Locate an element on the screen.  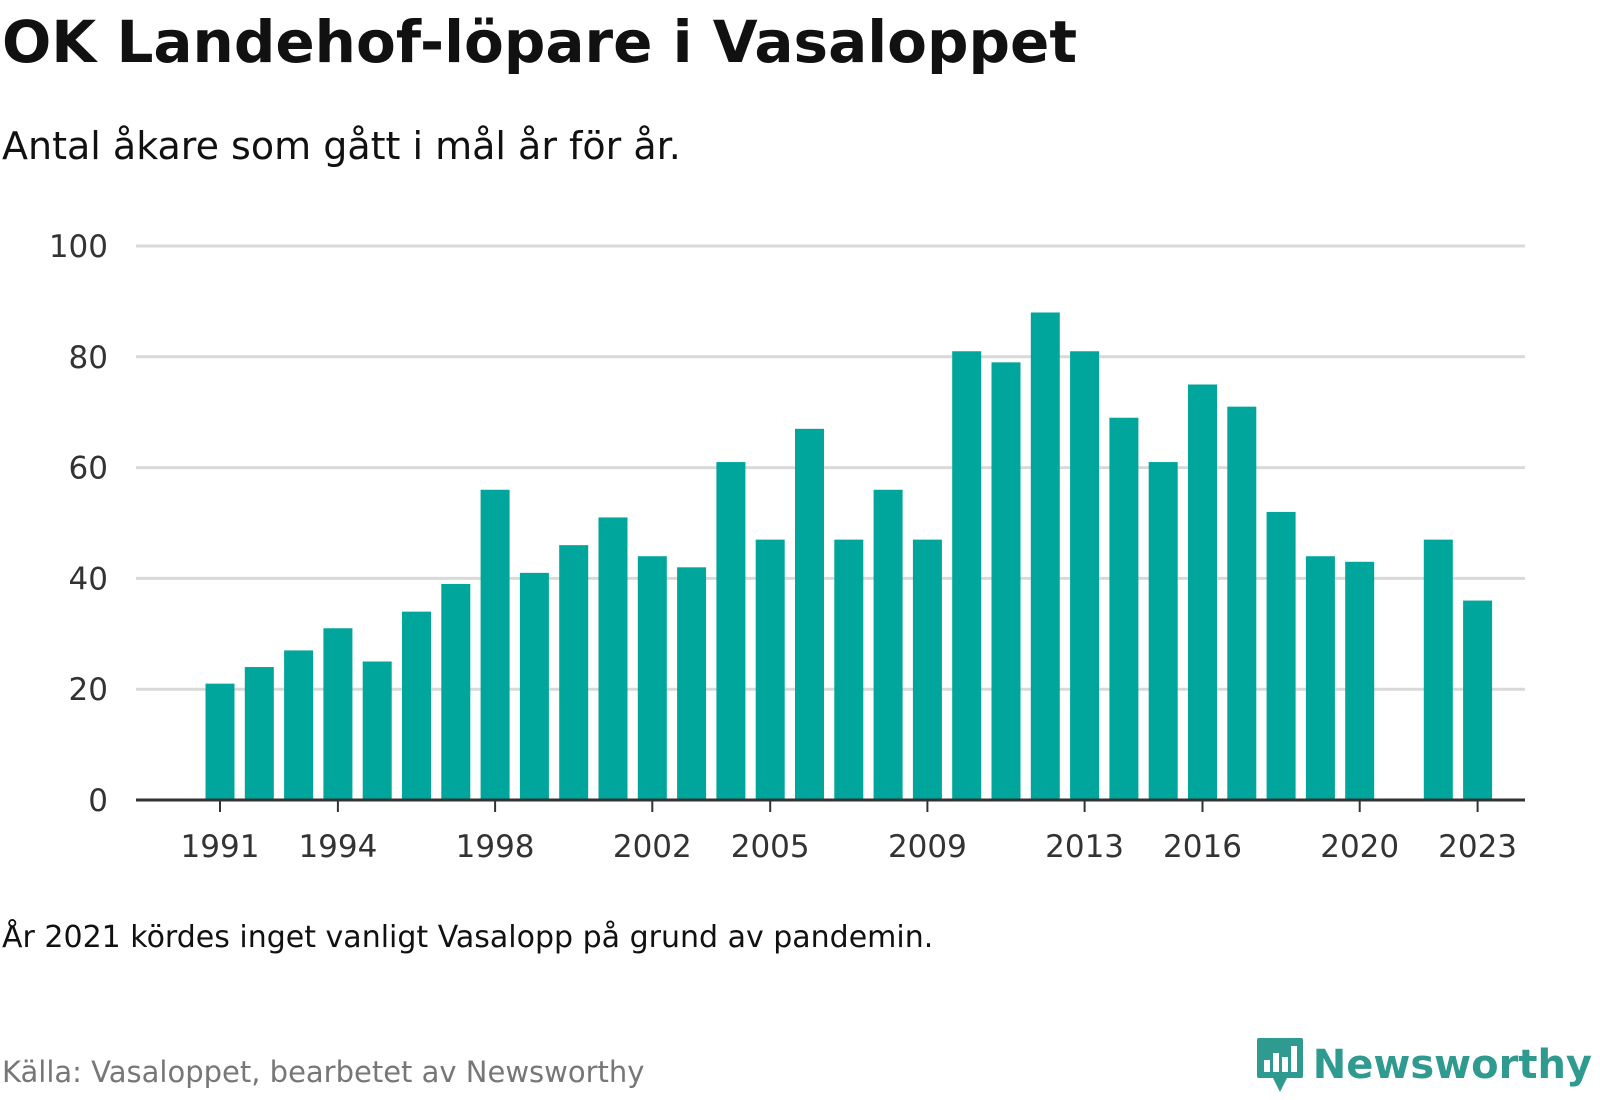
bar-1998 is located at coordinates (495, 644).